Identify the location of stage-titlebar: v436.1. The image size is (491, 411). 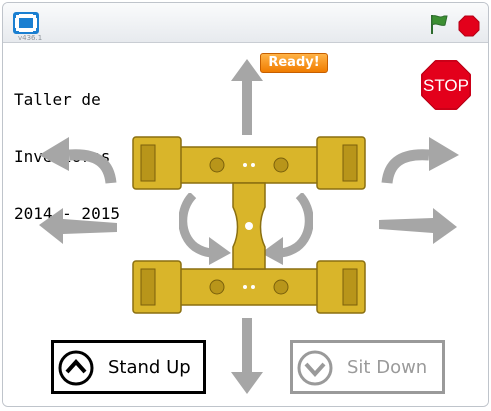
(245, 23).